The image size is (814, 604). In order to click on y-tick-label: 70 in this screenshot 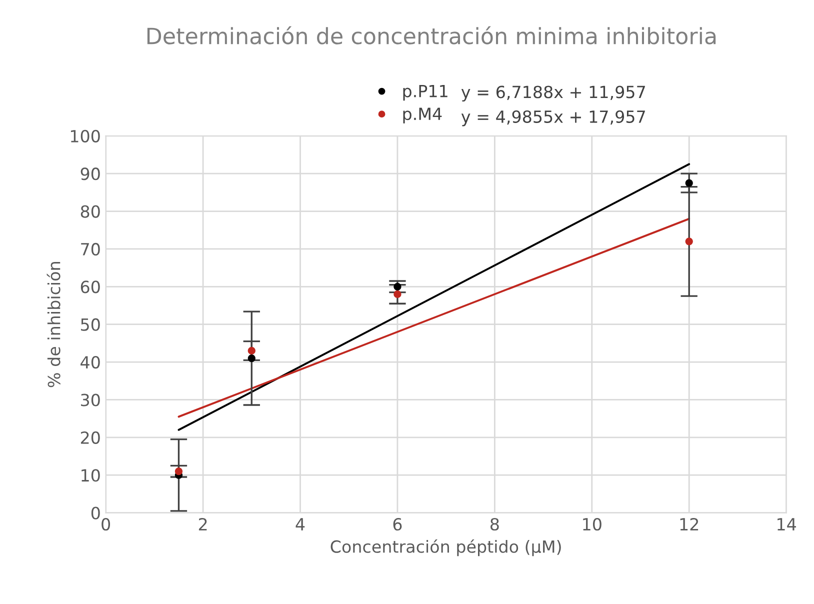, I will do `click(90, 249)`.